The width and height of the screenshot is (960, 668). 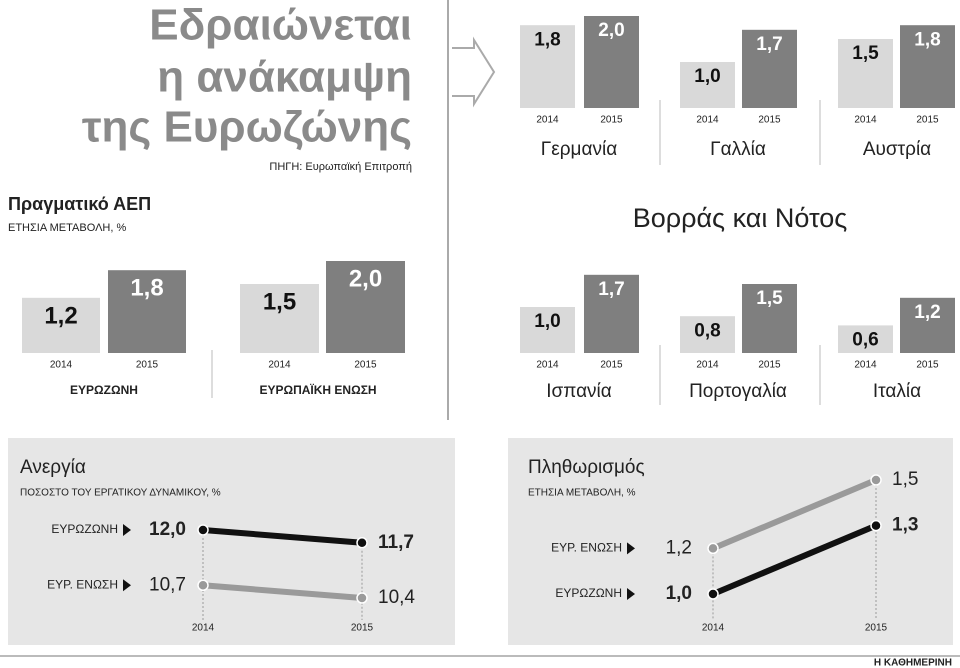 I want to click on chart-title: Γαλλία, so click(x=738, y=149).